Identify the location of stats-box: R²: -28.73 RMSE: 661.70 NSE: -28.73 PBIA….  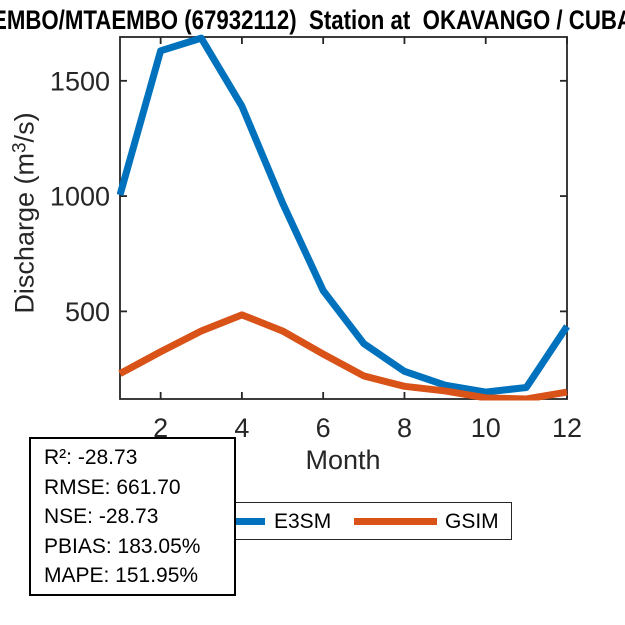
(132, 516).